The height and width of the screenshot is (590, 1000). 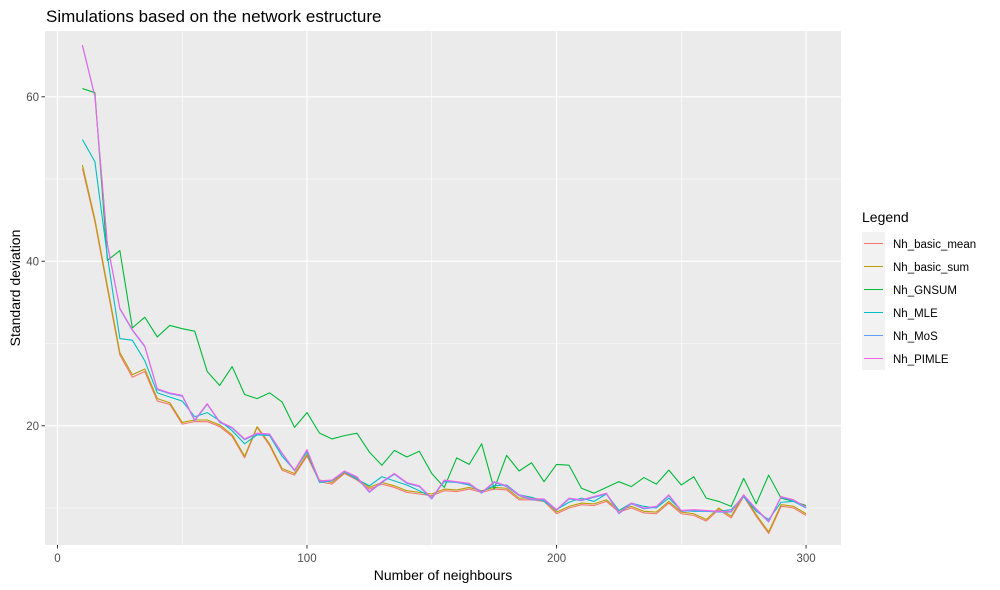 What do you see at coordinates (57, 559) in the screenshot?
I see `x-tick-label: 0` at bounding box center [57, 559].